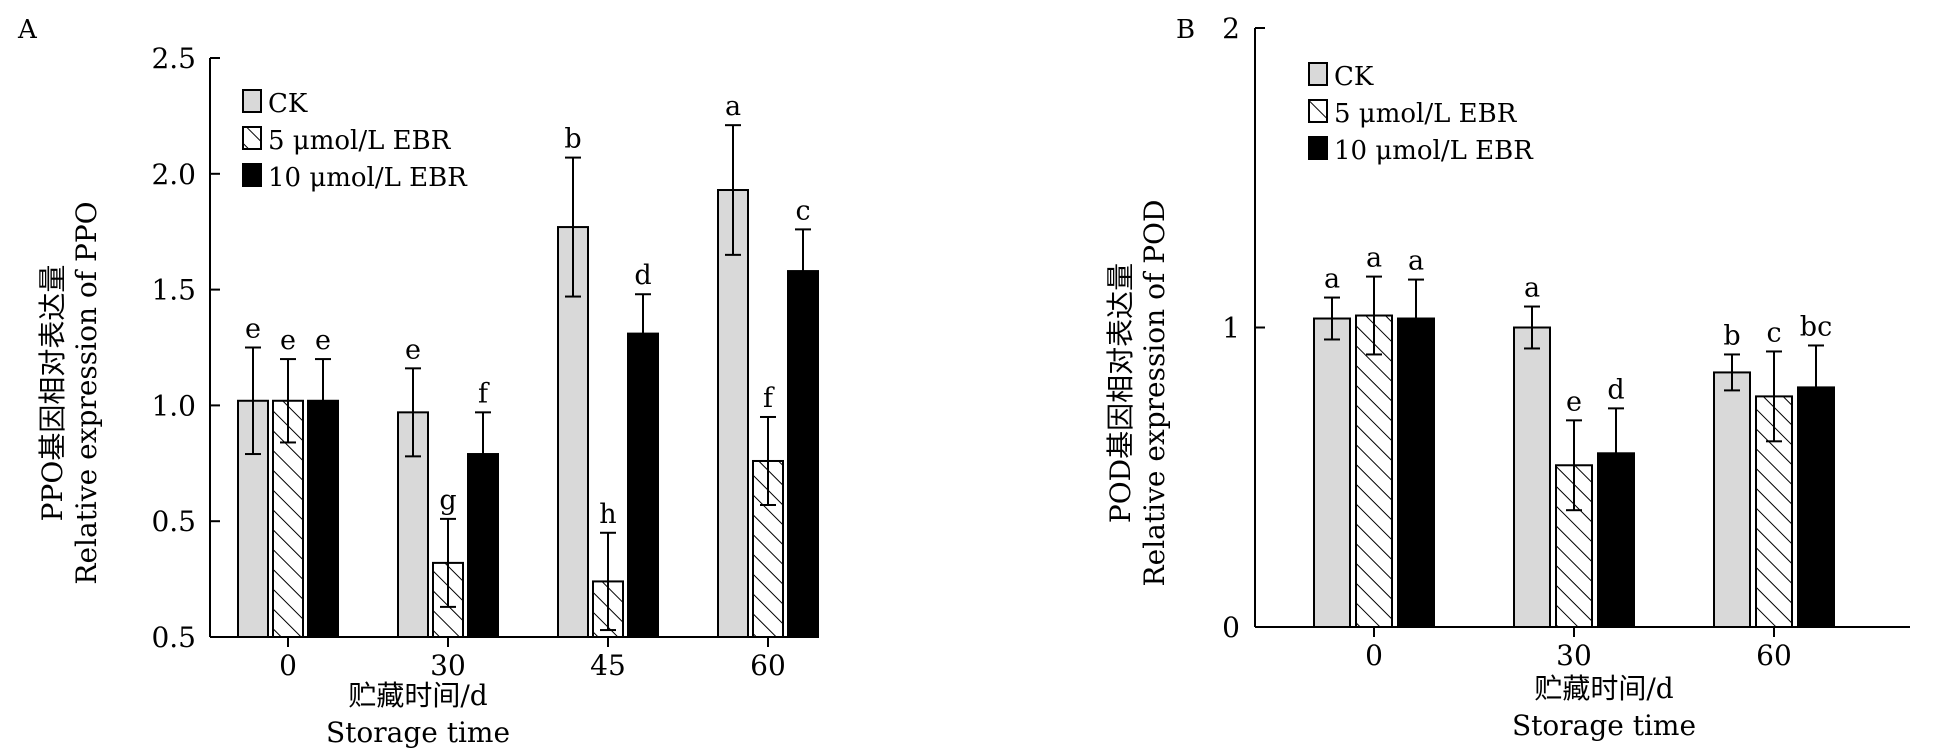 The height and width of the screenshot is (756, 1958). Describe the element at coordinates (1231, 627) in the screenshot. I see `y-tick-label: 0` at that location.